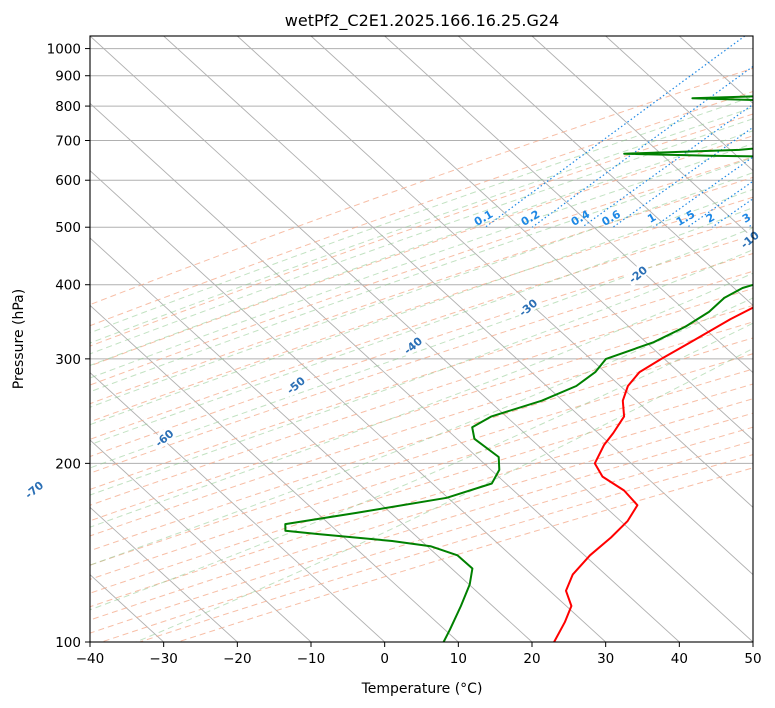 The width and height of the screenshot is (775, 708). What do you see at coordinates (68, 77) in the screenshot?
I see `y-tick-label: 900` at bounding box center [68, 77].